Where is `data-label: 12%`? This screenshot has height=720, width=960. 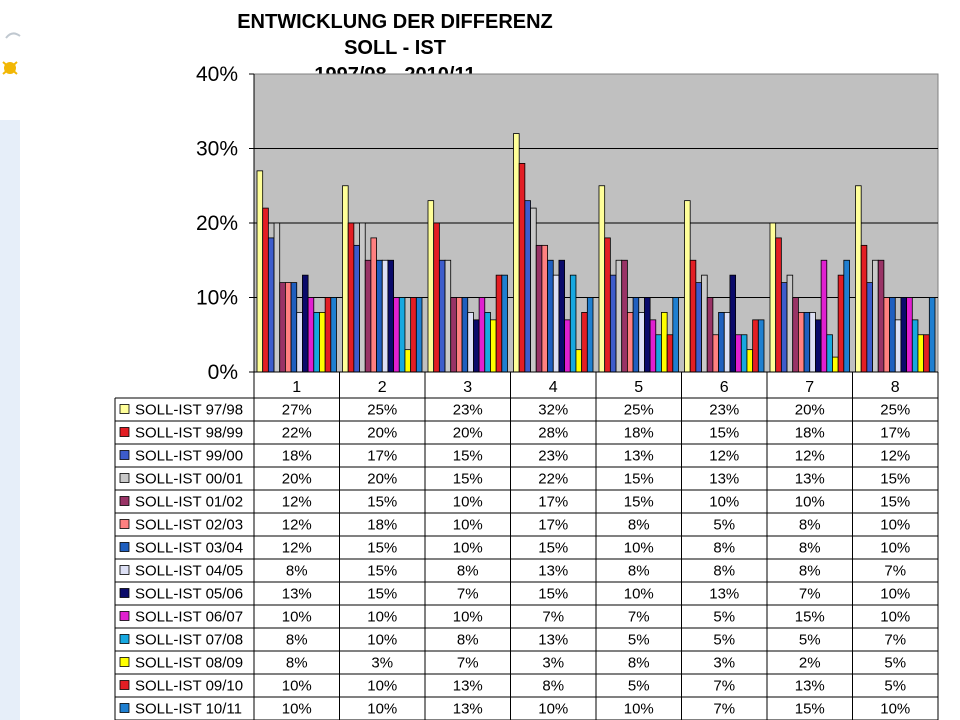
data-label: 12% is located at coordinates (297, 525).